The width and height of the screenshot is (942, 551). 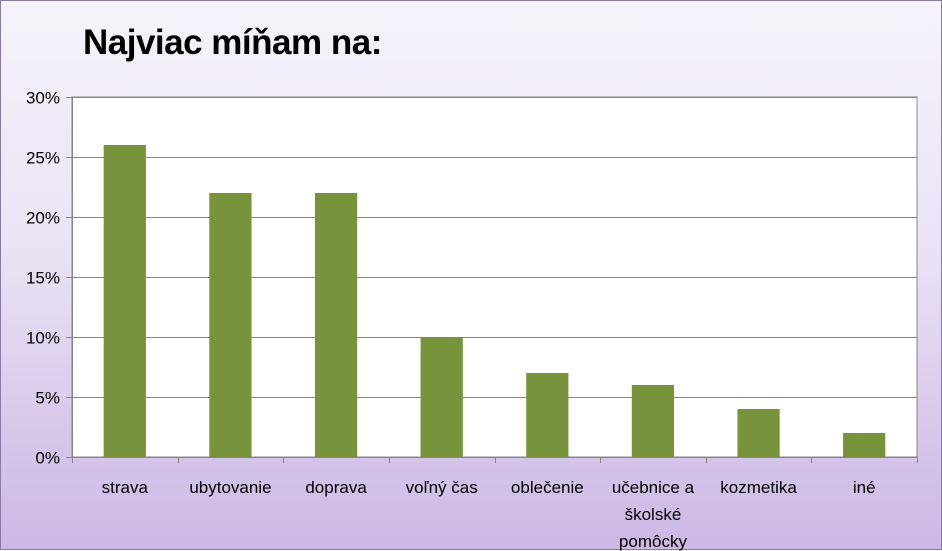 I want to click on x-category-label-line: voľný čas, so click(x=442, y=487).